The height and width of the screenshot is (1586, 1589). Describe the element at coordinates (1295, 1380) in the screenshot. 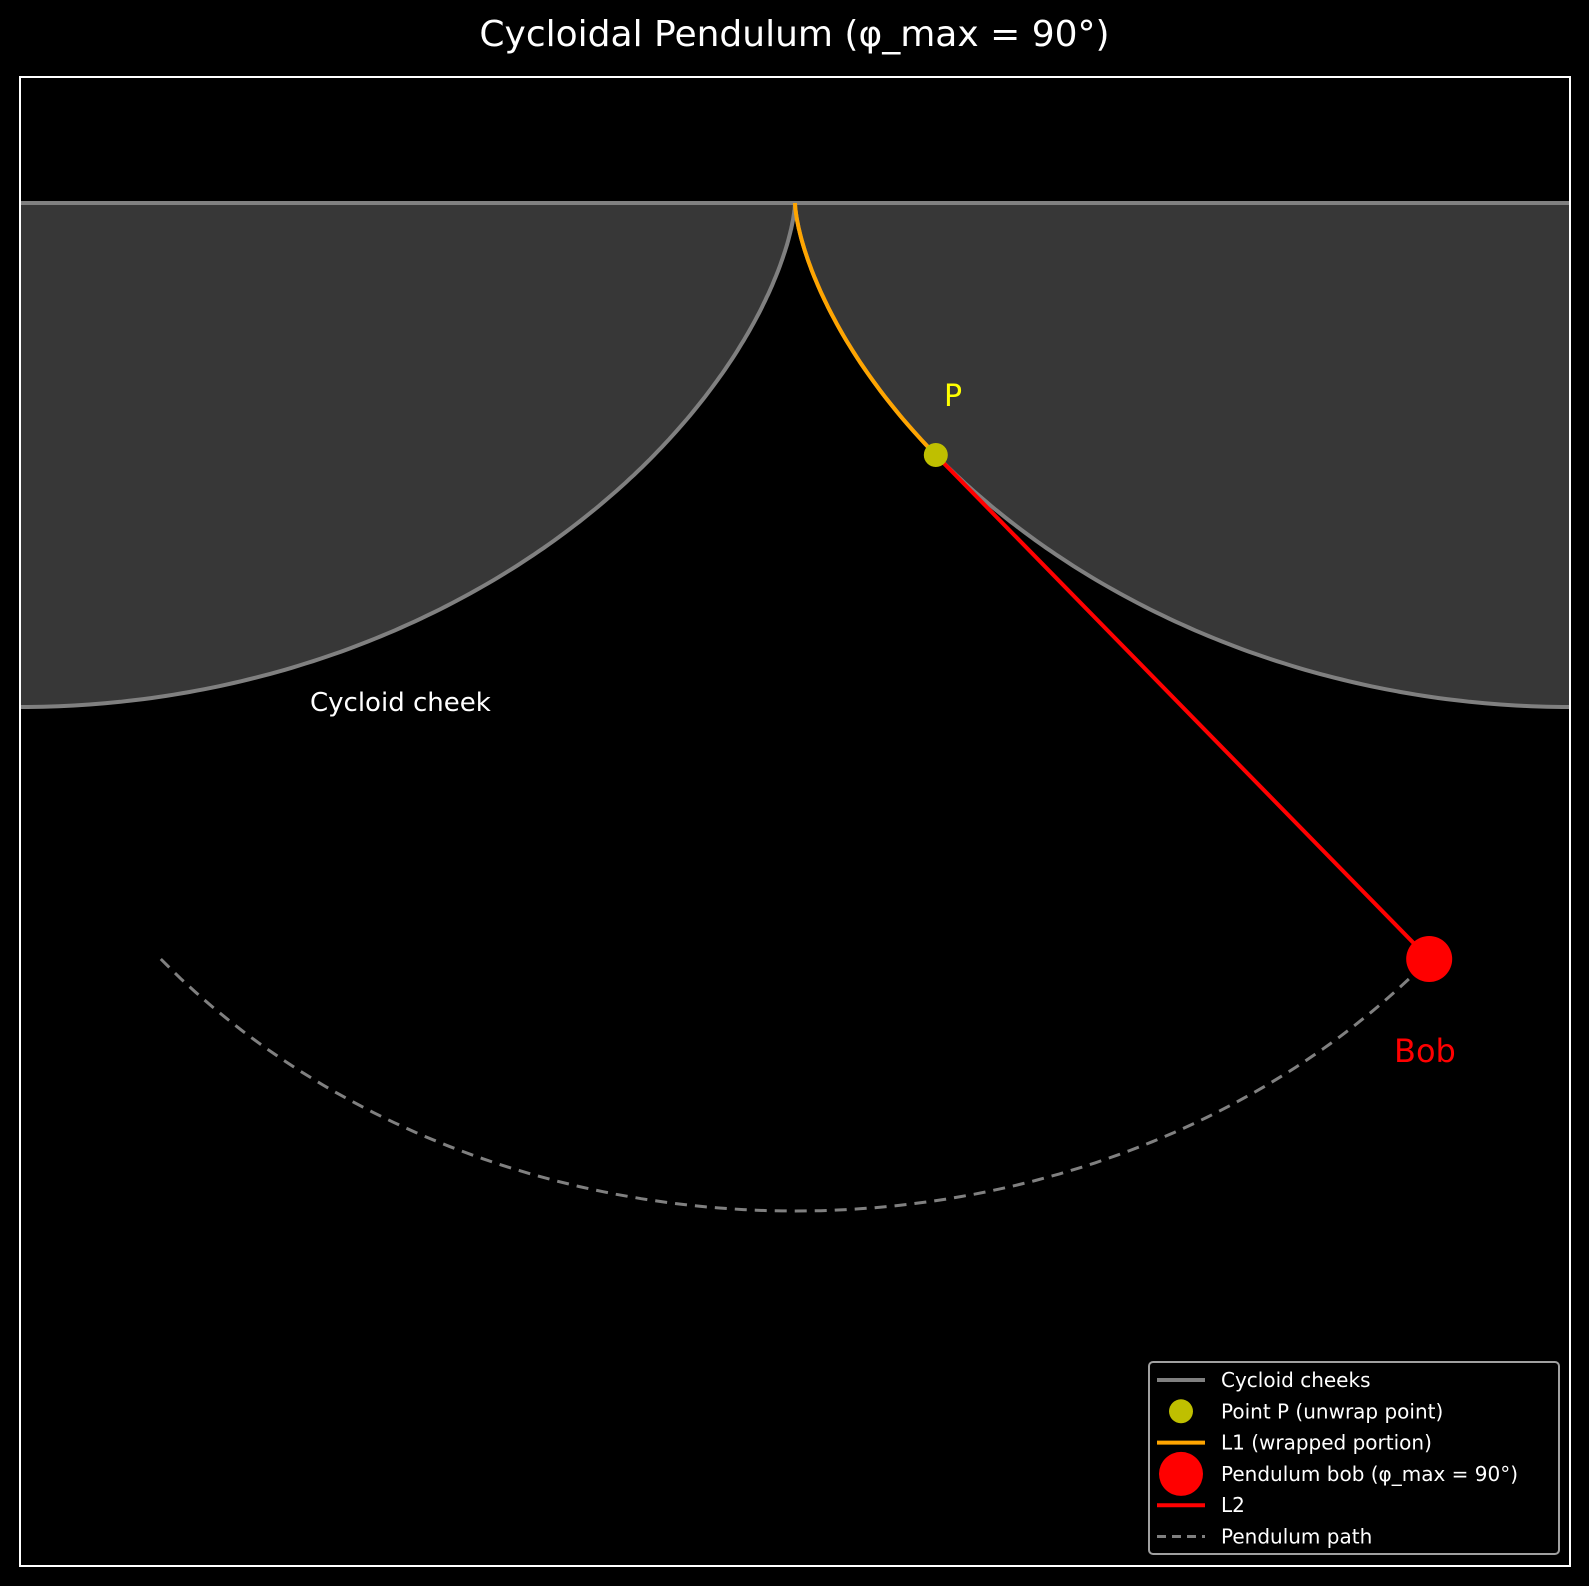

I see `legend-label-cheeks: Cycloid cheeks` at that location.